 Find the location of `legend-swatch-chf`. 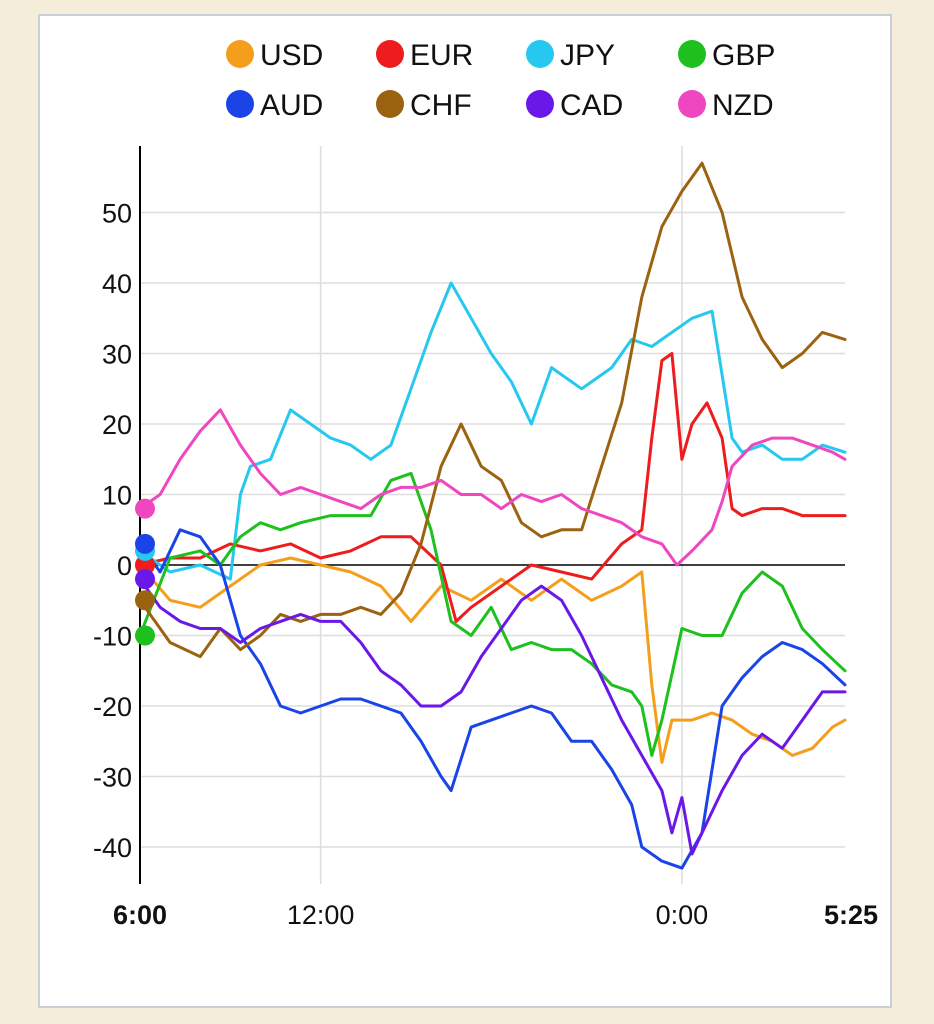

legend-swatch-chf is located at coordinates (390, 104).